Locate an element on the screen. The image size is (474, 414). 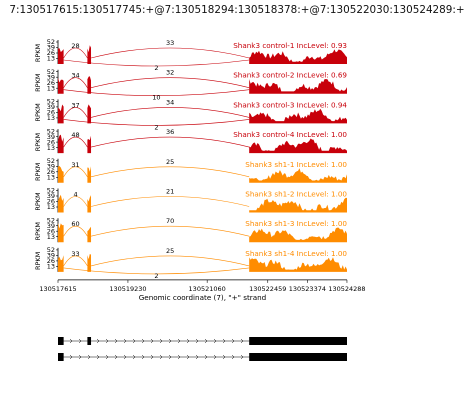
junction-count-skip: 10 is located at coordinates (156, 98).